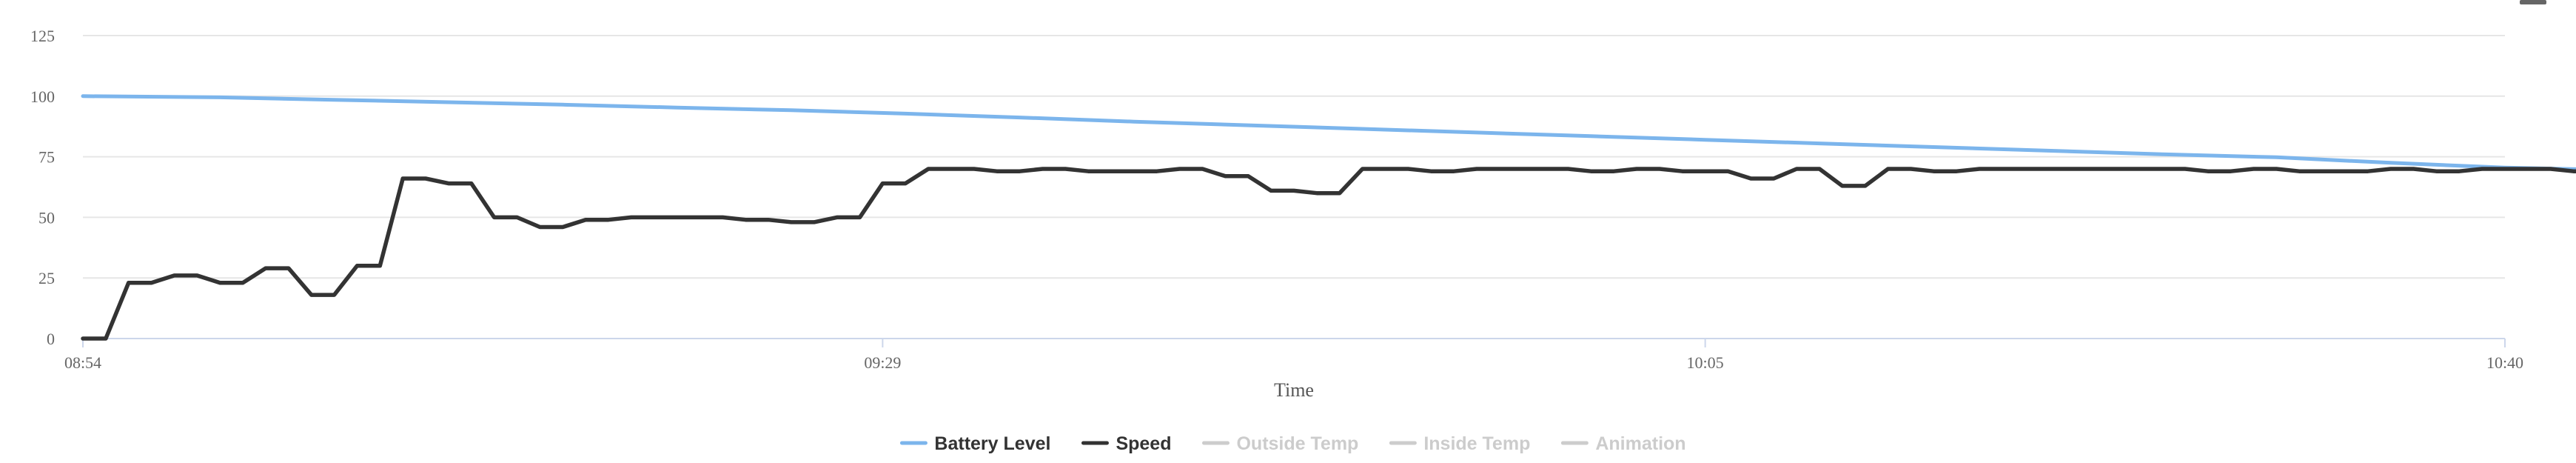 This screenshot has height=463, width=2576. Describe the element at coordinates (1476, 443) in the screenshot. I see `legend-label: Inside Temp` at that location.